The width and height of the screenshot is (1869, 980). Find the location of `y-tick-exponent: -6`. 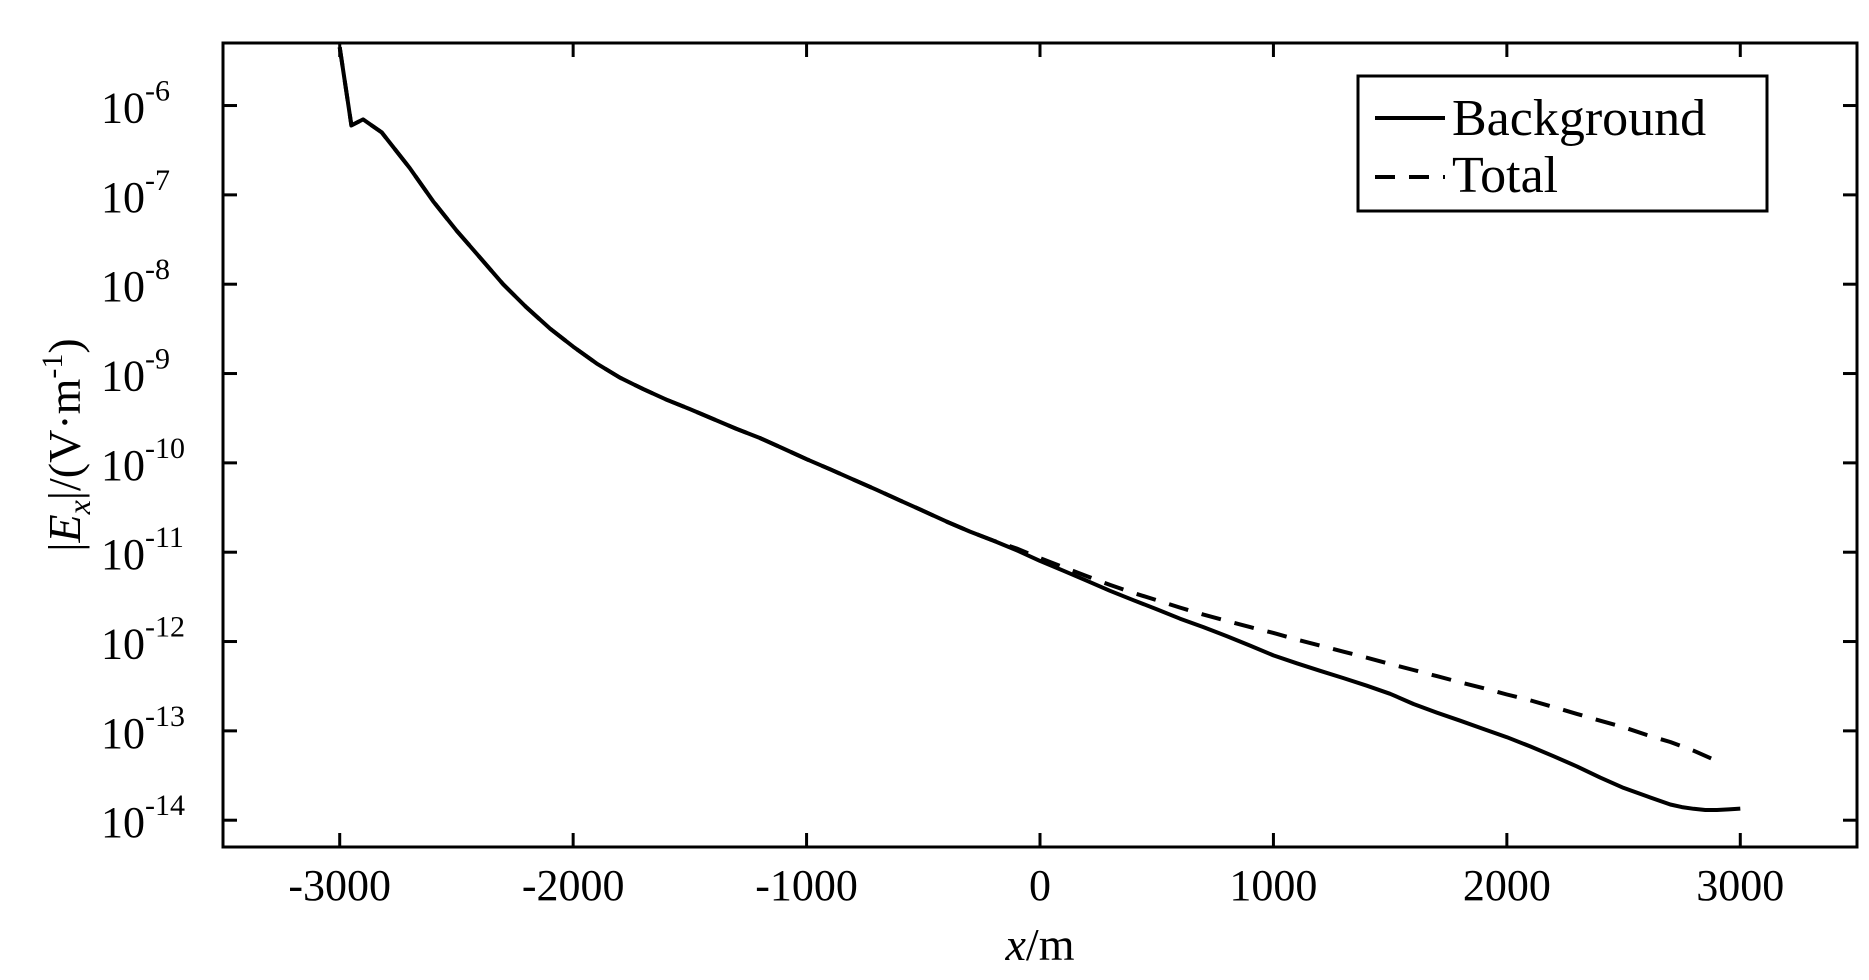

y-tick-exponent: -6 is located at coordinates (157, 91).